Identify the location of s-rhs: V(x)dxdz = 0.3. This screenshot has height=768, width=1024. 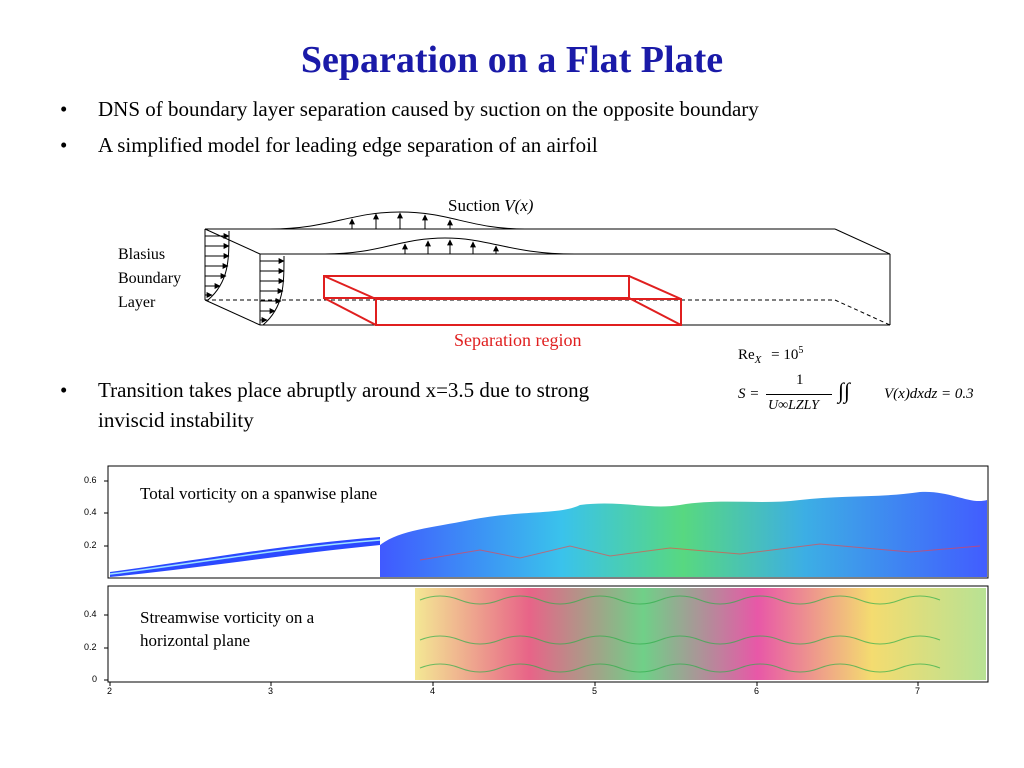
(929, 394).